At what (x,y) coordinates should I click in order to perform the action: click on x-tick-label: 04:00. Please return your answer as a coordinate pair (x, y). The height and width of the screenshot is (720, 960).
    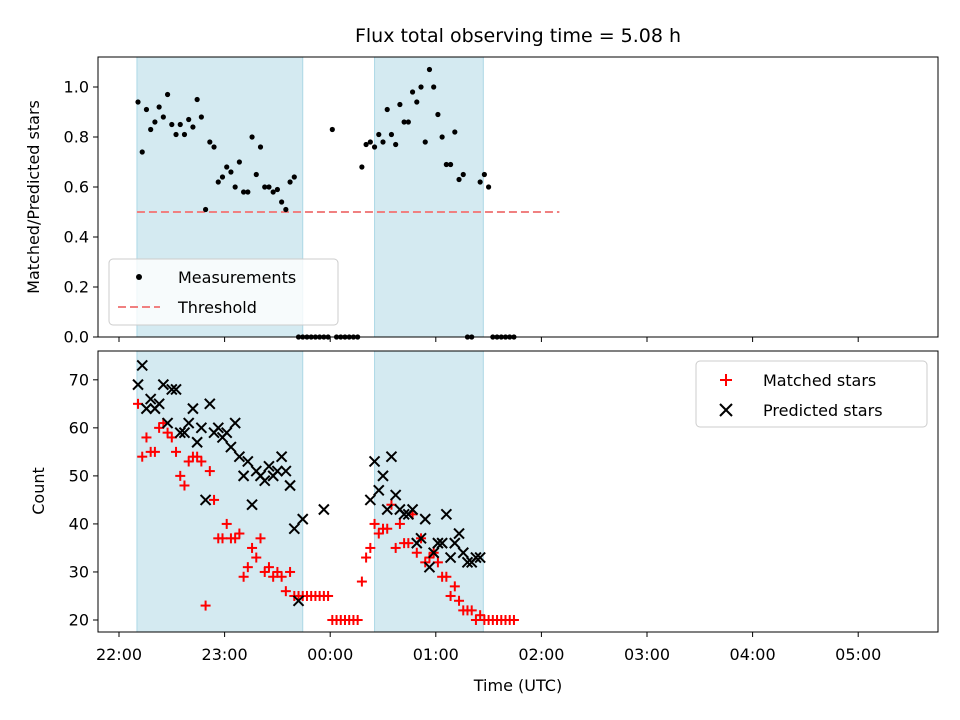
    Looking at the image, I should click on (753, 654).